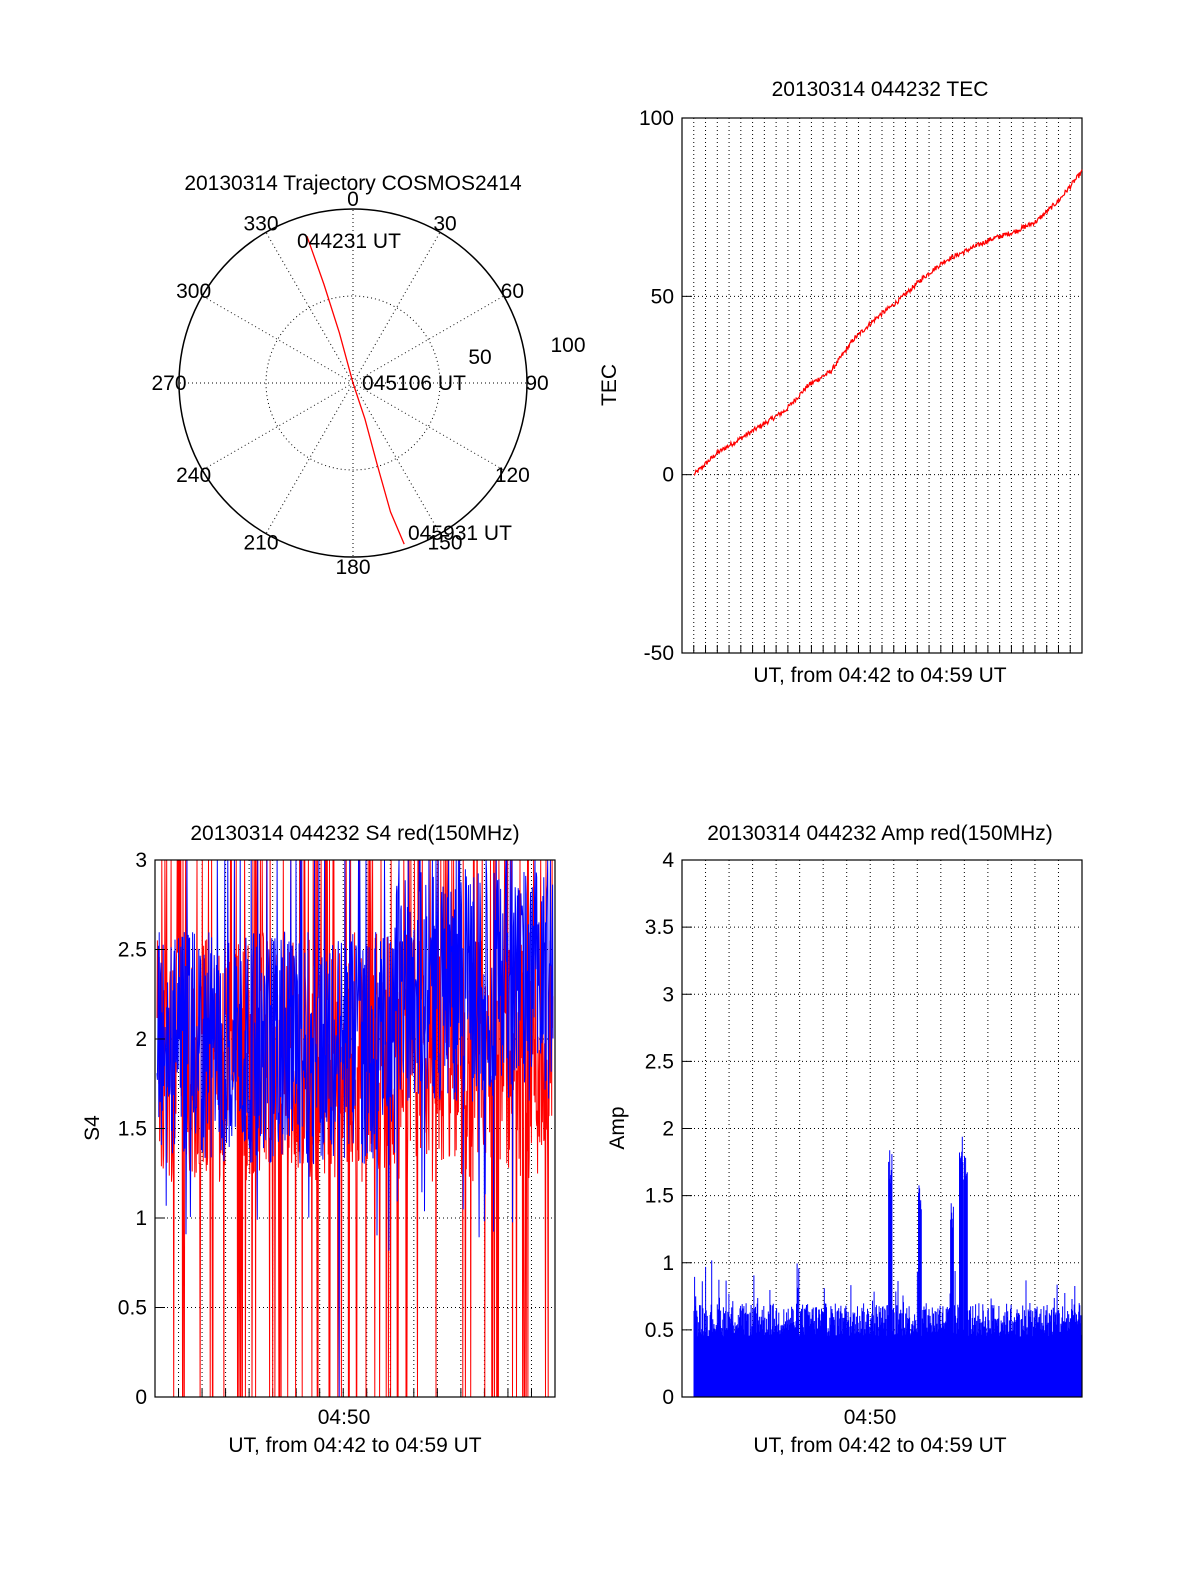 This screenshot has width=1200, height=1575. I want to click on tec-xlabel: UT, from 04:42 to 04:59 UT, so click(879, 675).